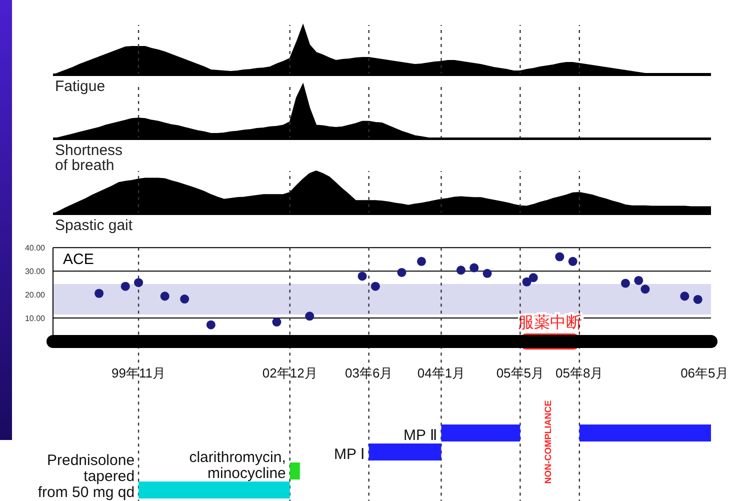 The height and width of the screenshot is (501, 753). What do you see at coordinates (520, 373) in the screenshot?
I see `x-tick-label: 05年5月` at bounding box center [520, 373].